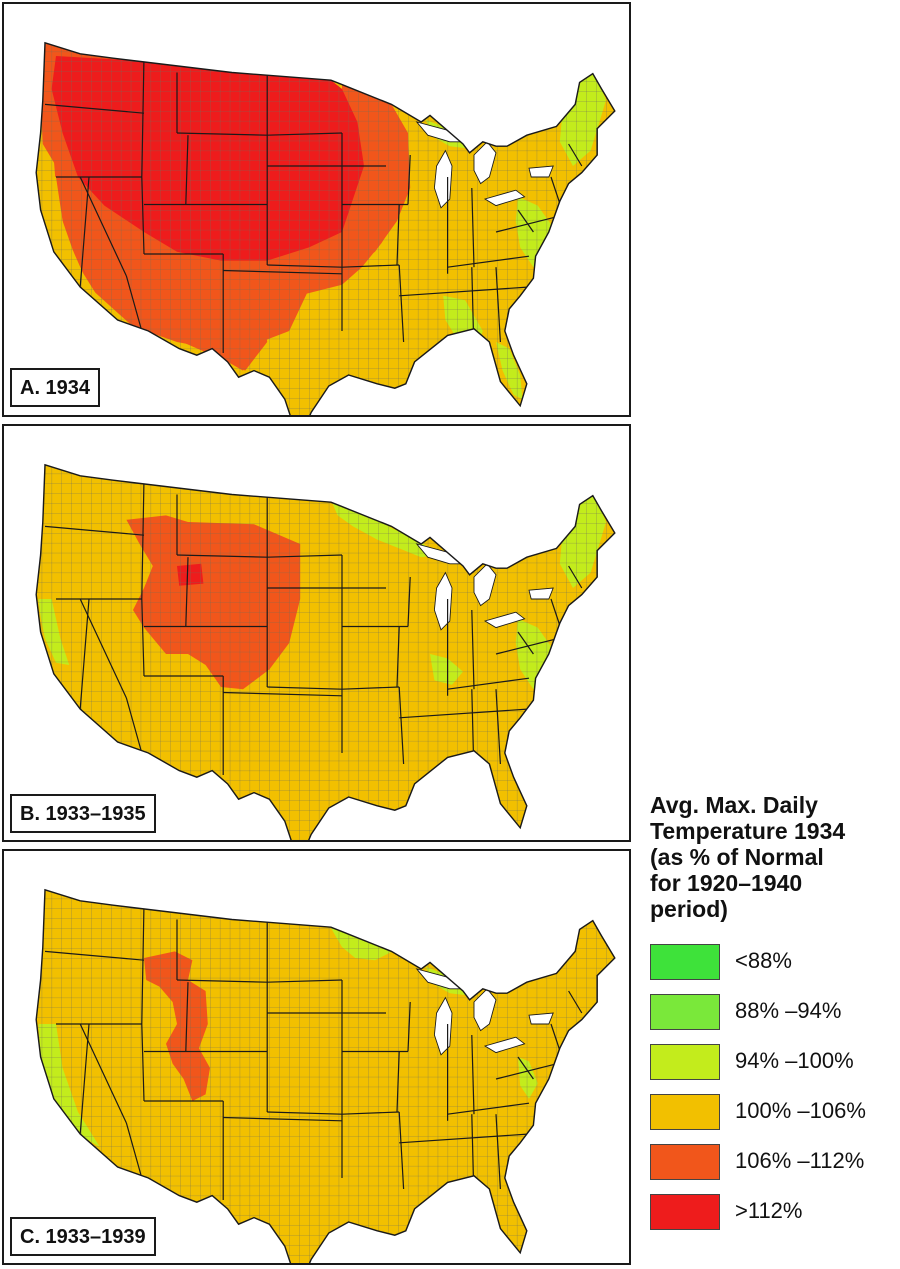 The image size is (900, 1269). Describe the element at coordinates (726, 883) in the screenshot. I see `legend-title-line: for 1920–1940` at that location.